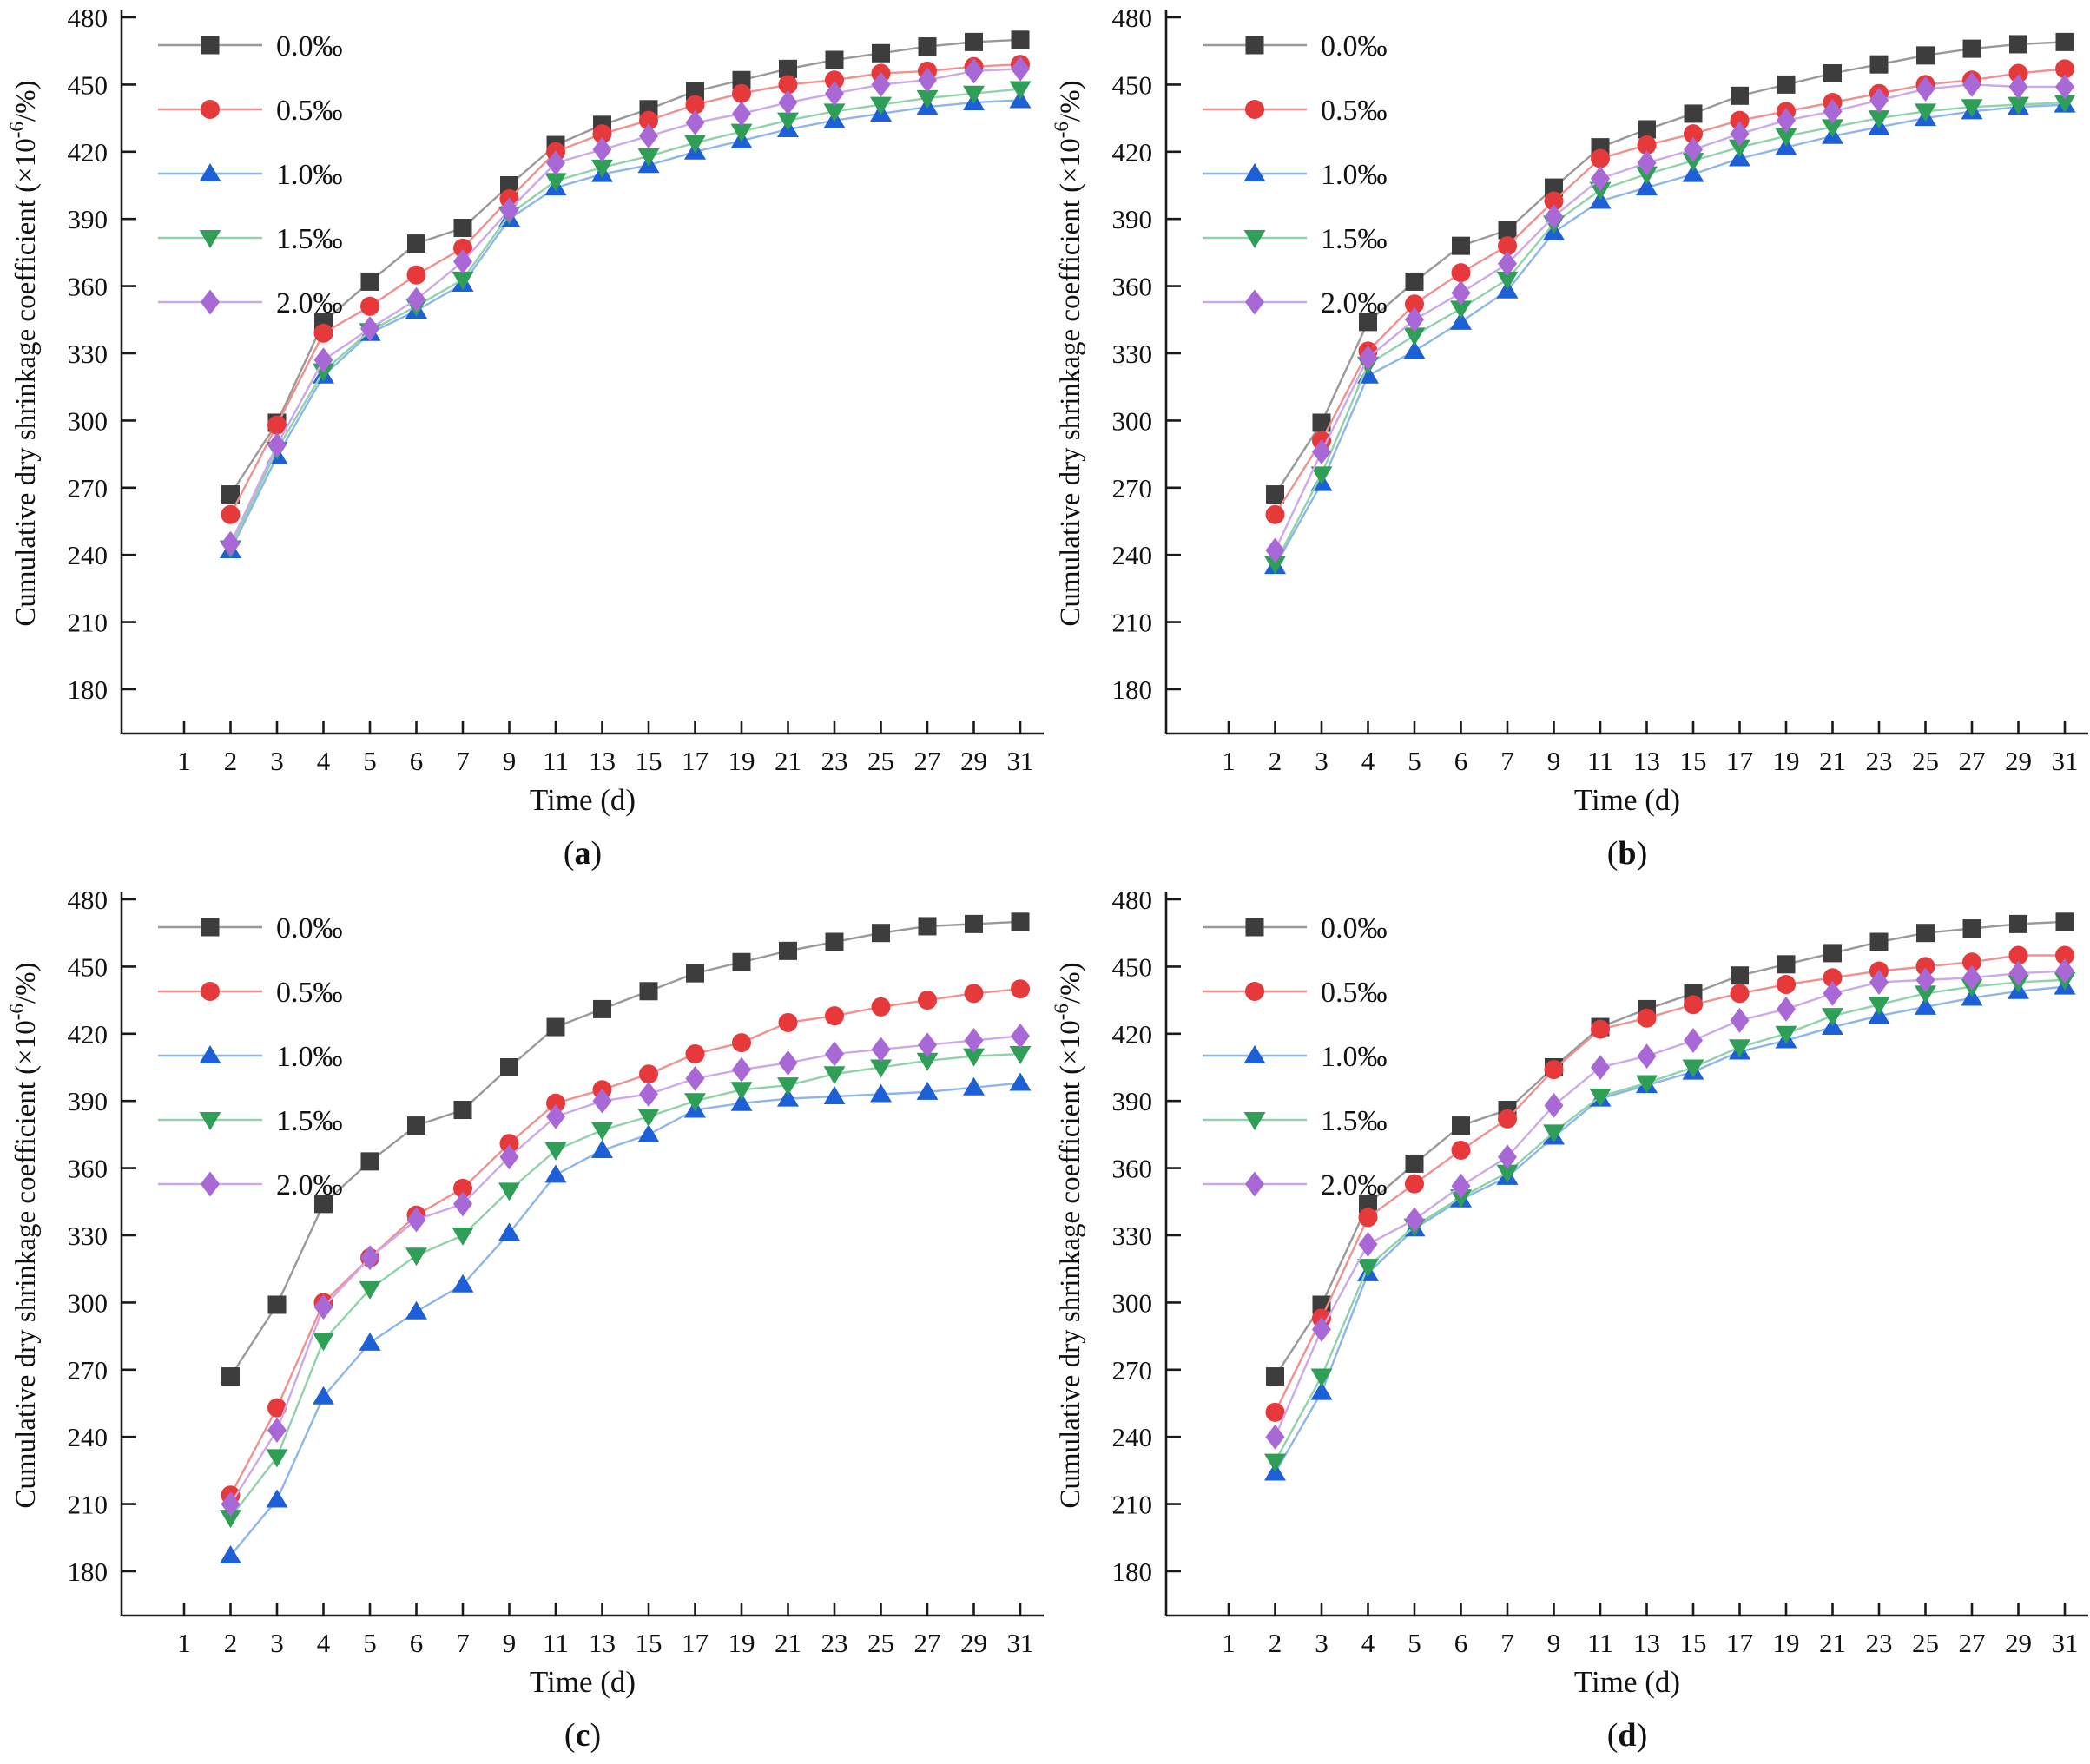 The width and height of the screenshot is (2090, 1764). Describe the element at coordinates (1786, 1643) in the screenshot. I see `x-tick-label: 19` at that location.